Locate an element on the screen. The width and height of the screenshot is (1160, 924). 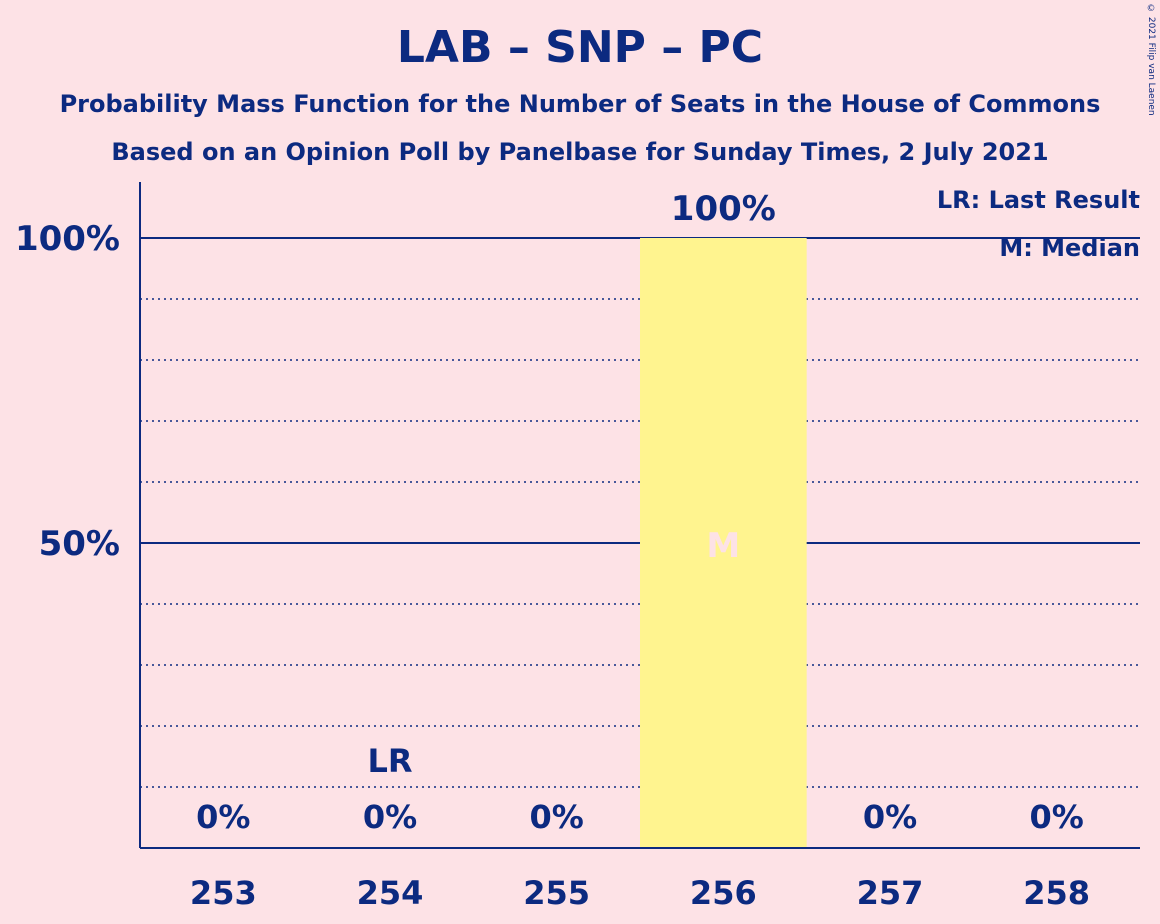
x-tick-label: 253 is located at coordinates (223, 893).